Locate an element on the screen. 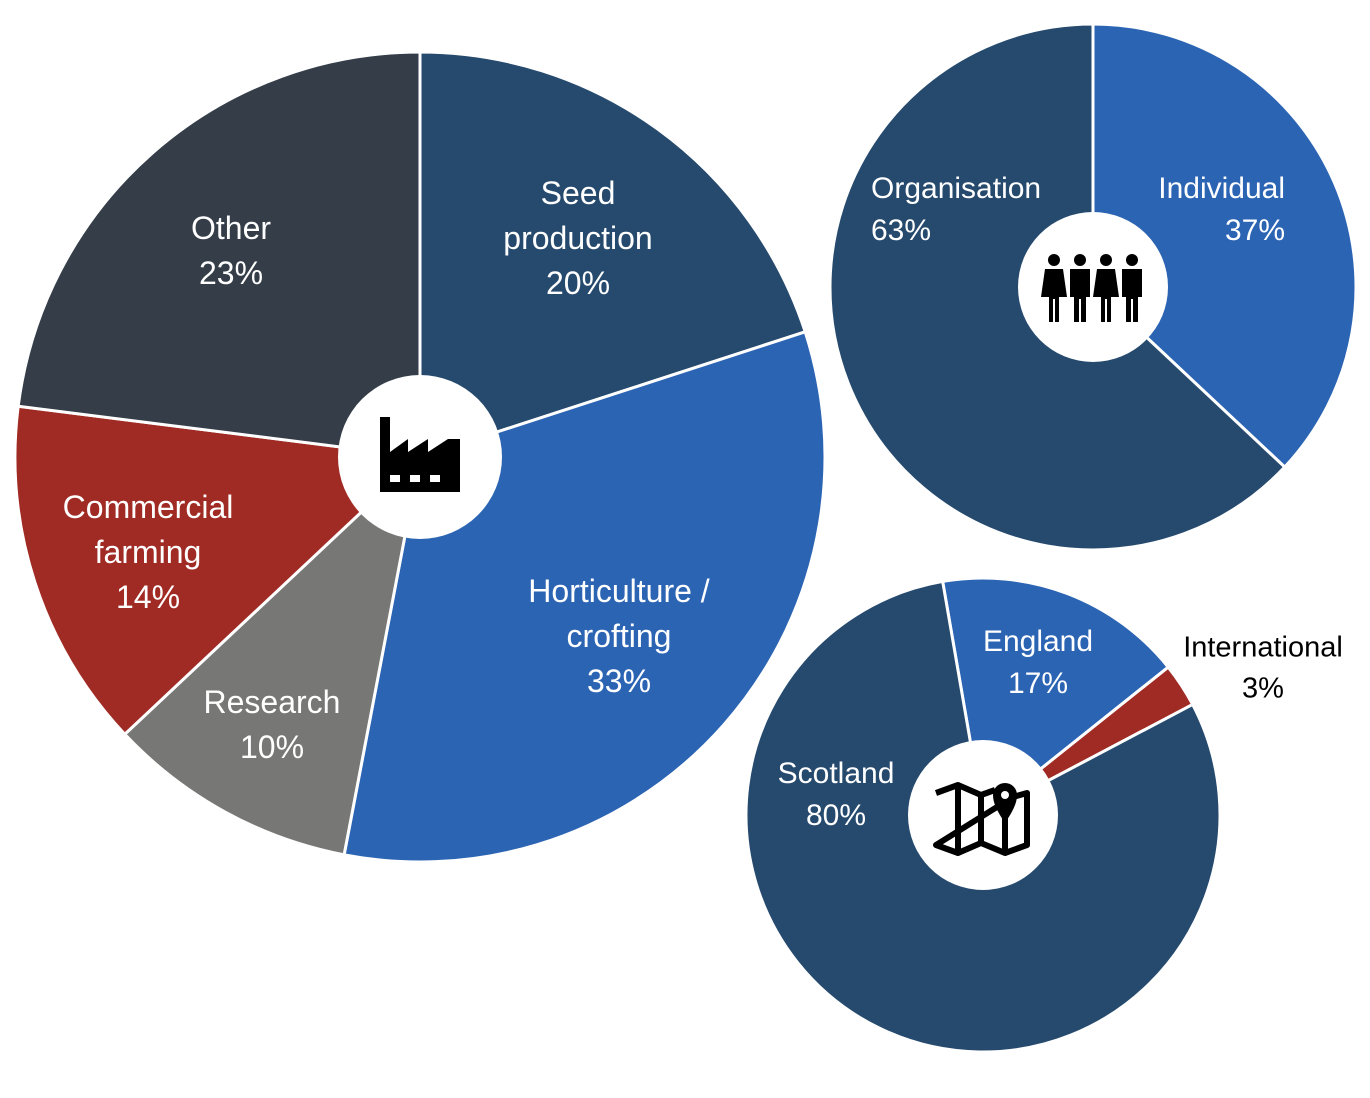 This screenshot has height=1098, width=1370. slice-label: International 3% is located at coordinates (1263, 667).